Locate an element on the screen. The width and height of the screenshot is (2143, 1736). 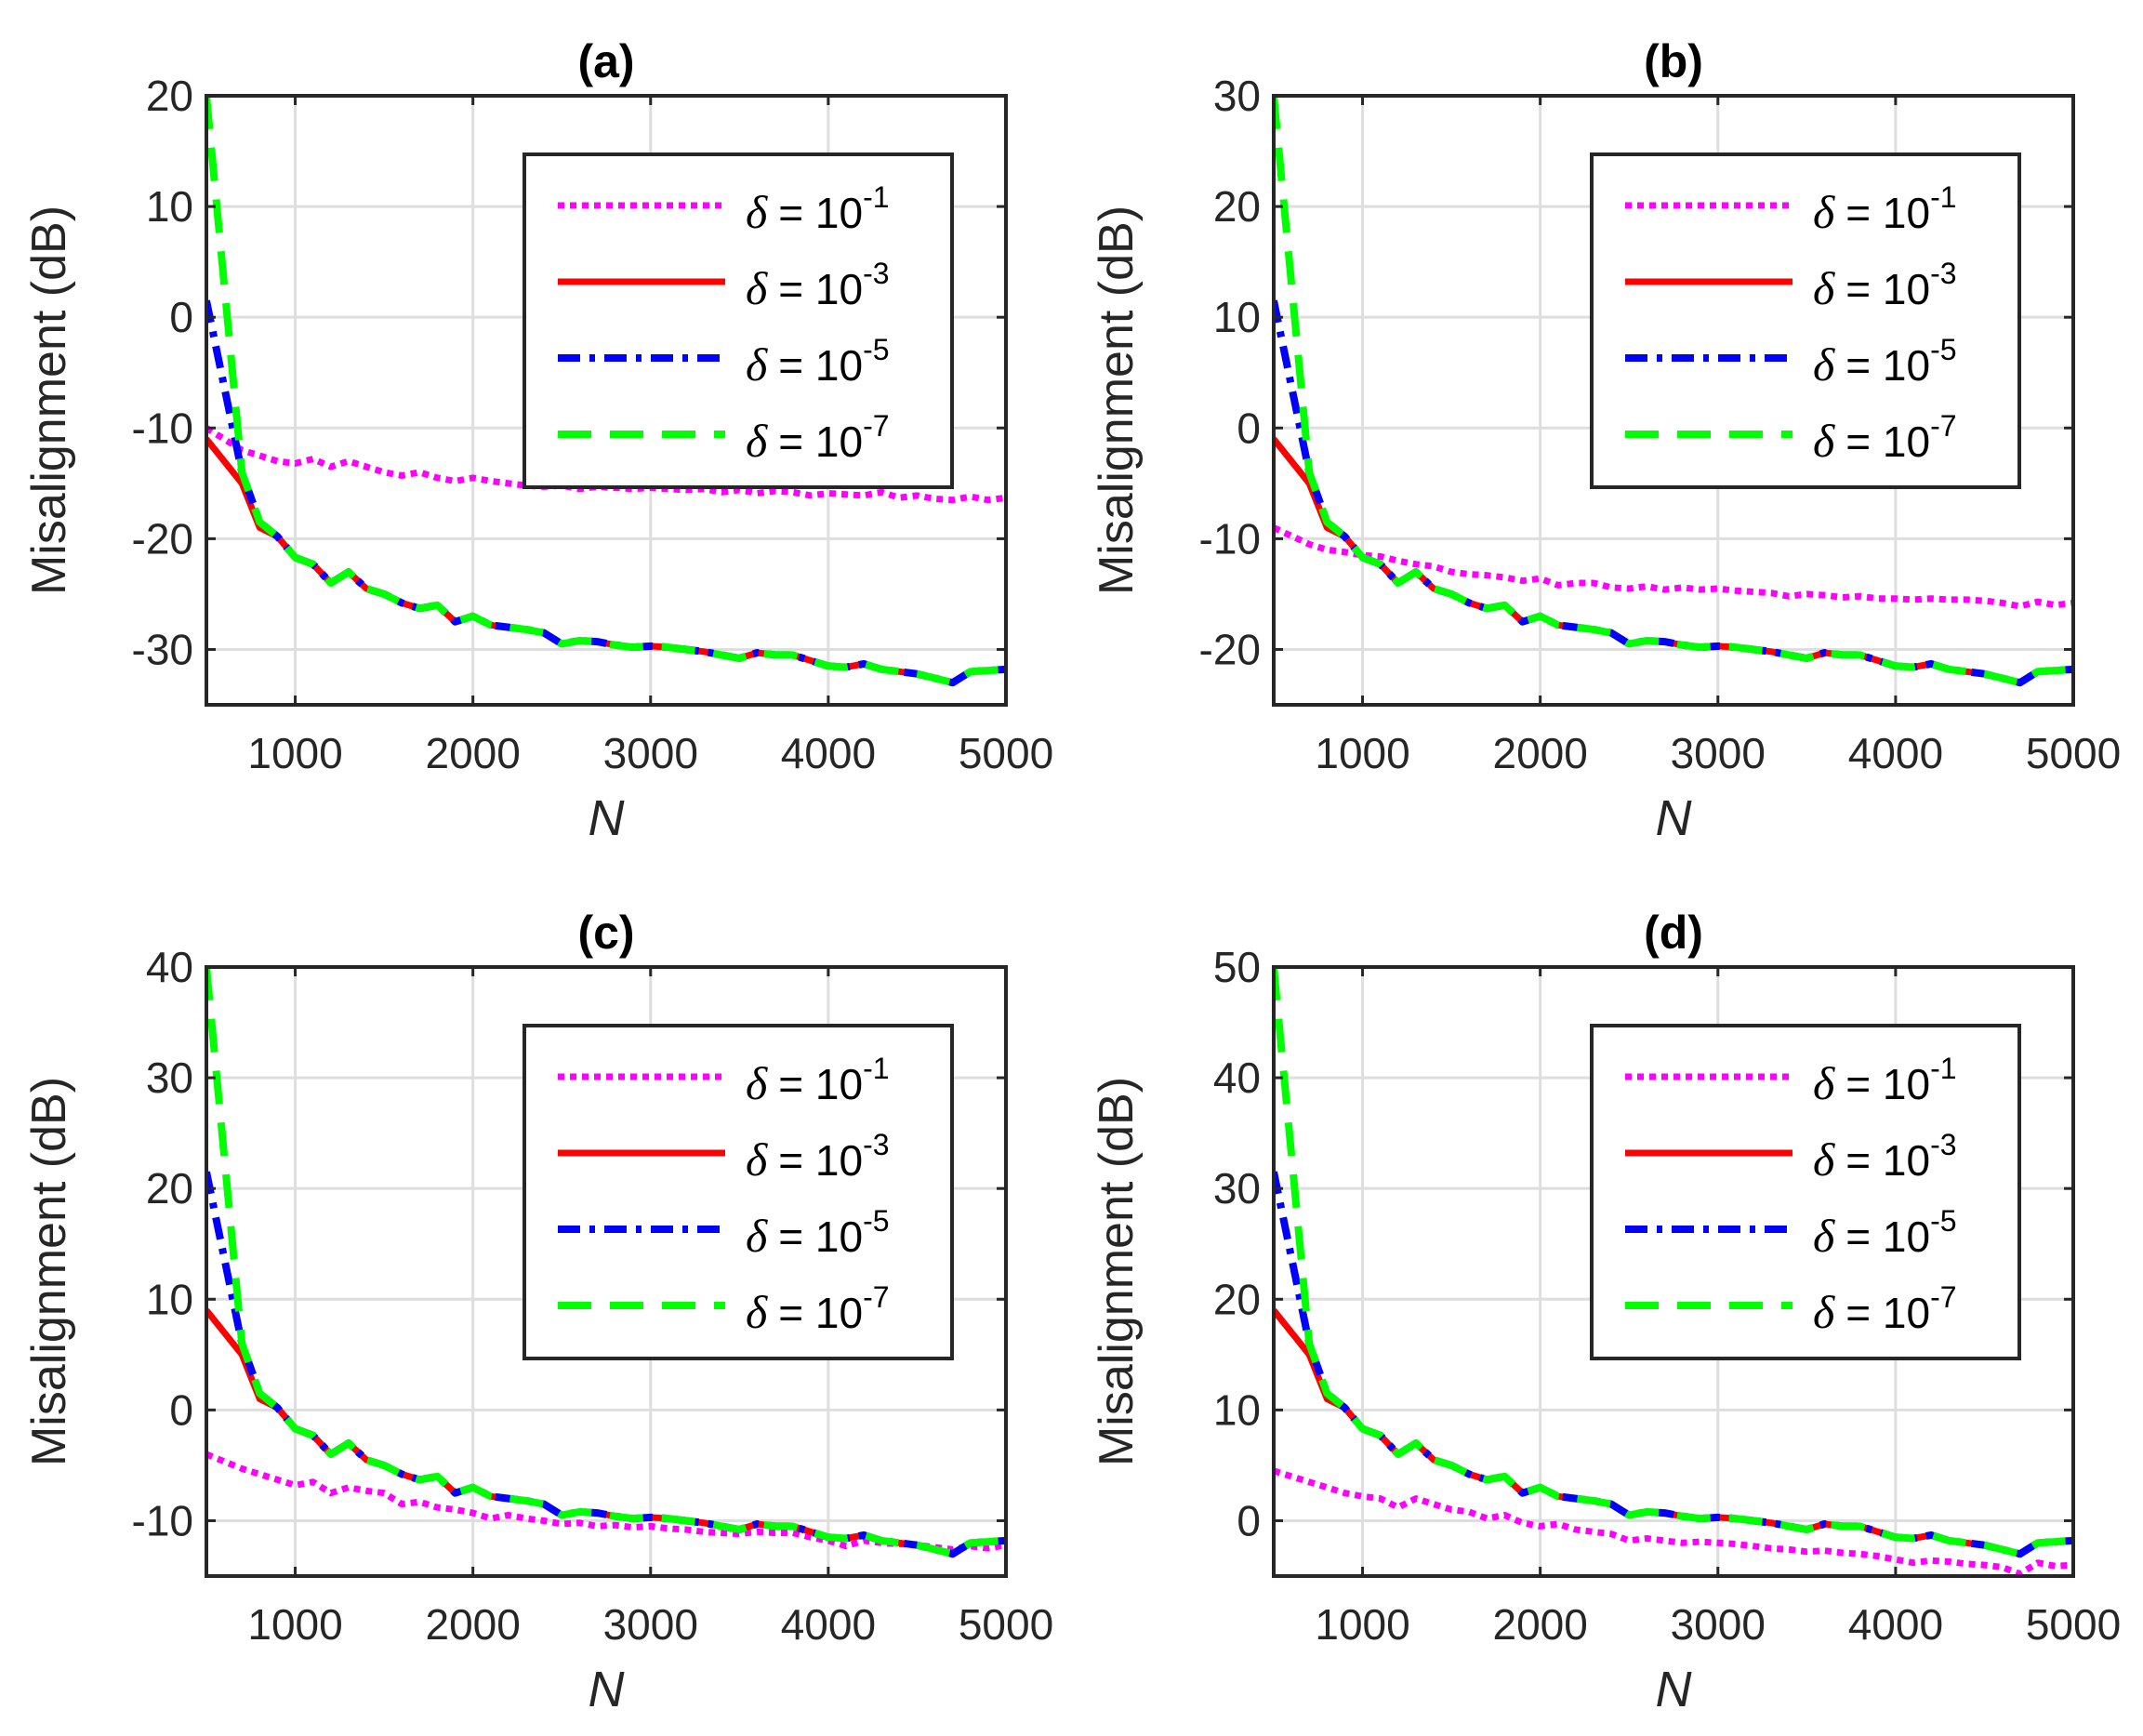
chart-title: (c) is located at coordinates (605, 933).